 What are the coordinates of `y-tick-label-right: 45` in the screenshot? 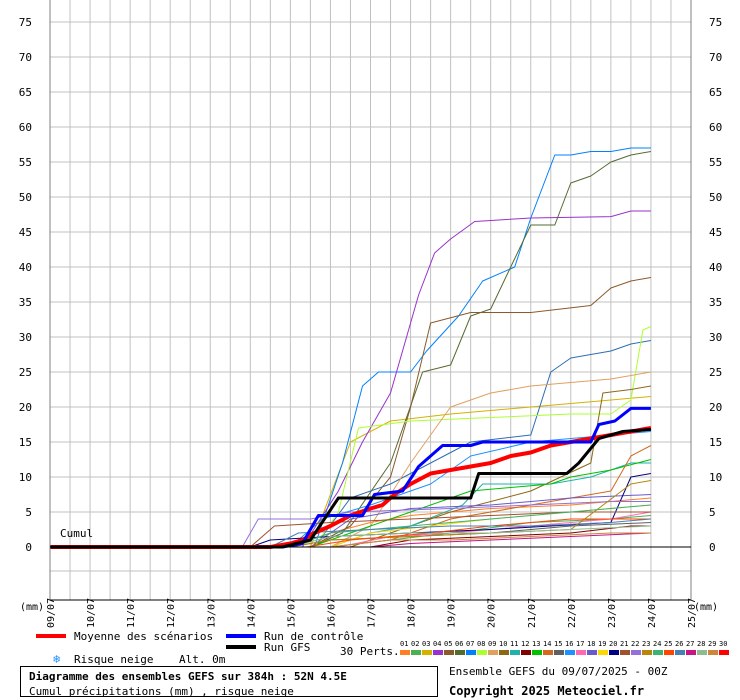 It's located at (715, 232).